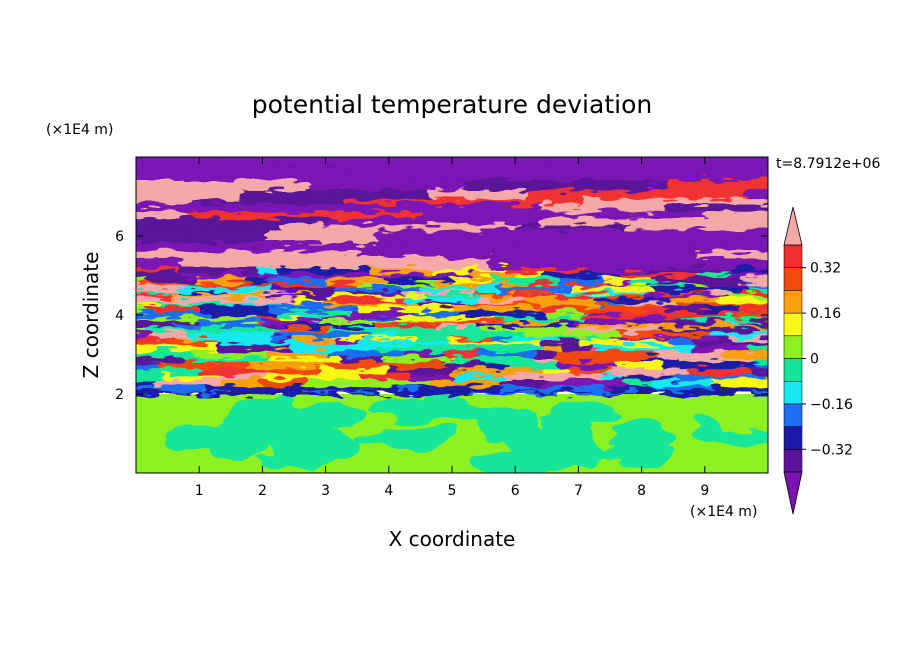 Image resolution: width=904 pixels, height=654 pixels. What do you see at coordinates (199, 491) in the screenshot?
I see `x-tick-label: 1` at bounding box center [199, 491].